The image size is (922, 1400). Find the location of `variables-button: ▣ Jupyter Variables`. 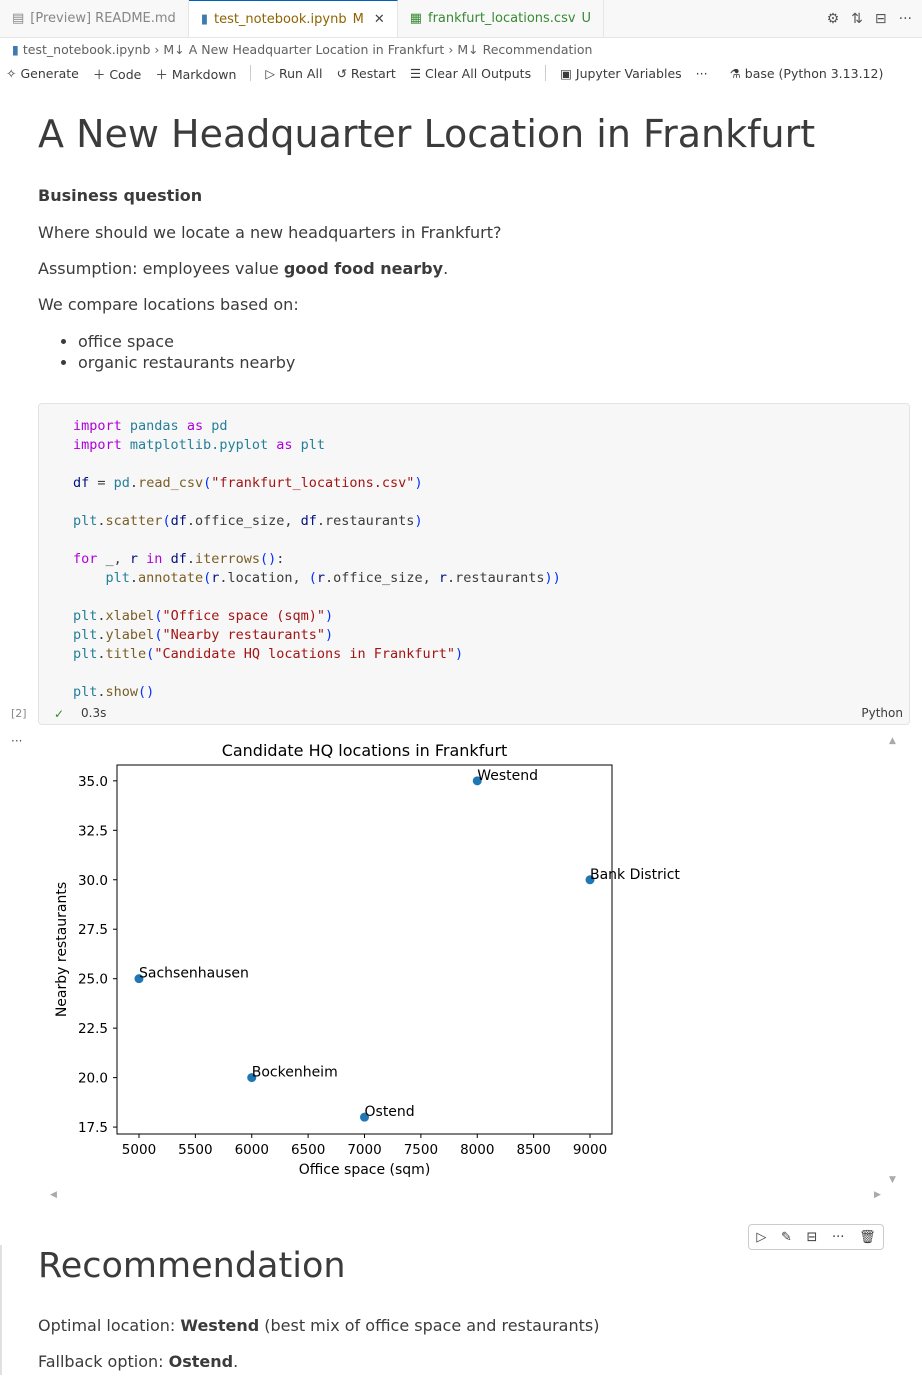

variables-button: ▣ Jupyter Variables is located at coordinates (621, 73).